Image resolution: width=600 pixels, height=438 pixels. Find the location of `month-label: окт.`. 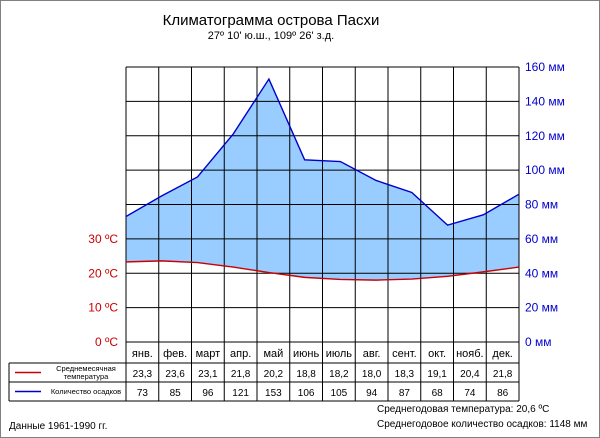

month-label: окт. is located at coordinates (437, 354).